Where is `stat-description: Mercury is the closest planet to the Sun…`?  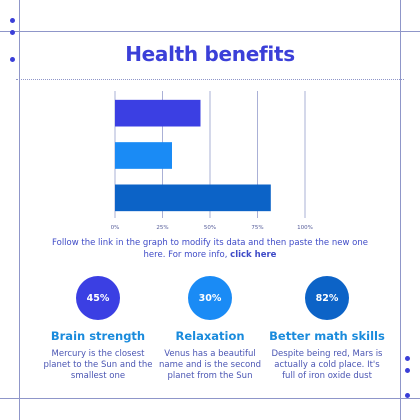 stat-description: Mercury is the closest planet to the Sun… is located at coordinates (98, 365).